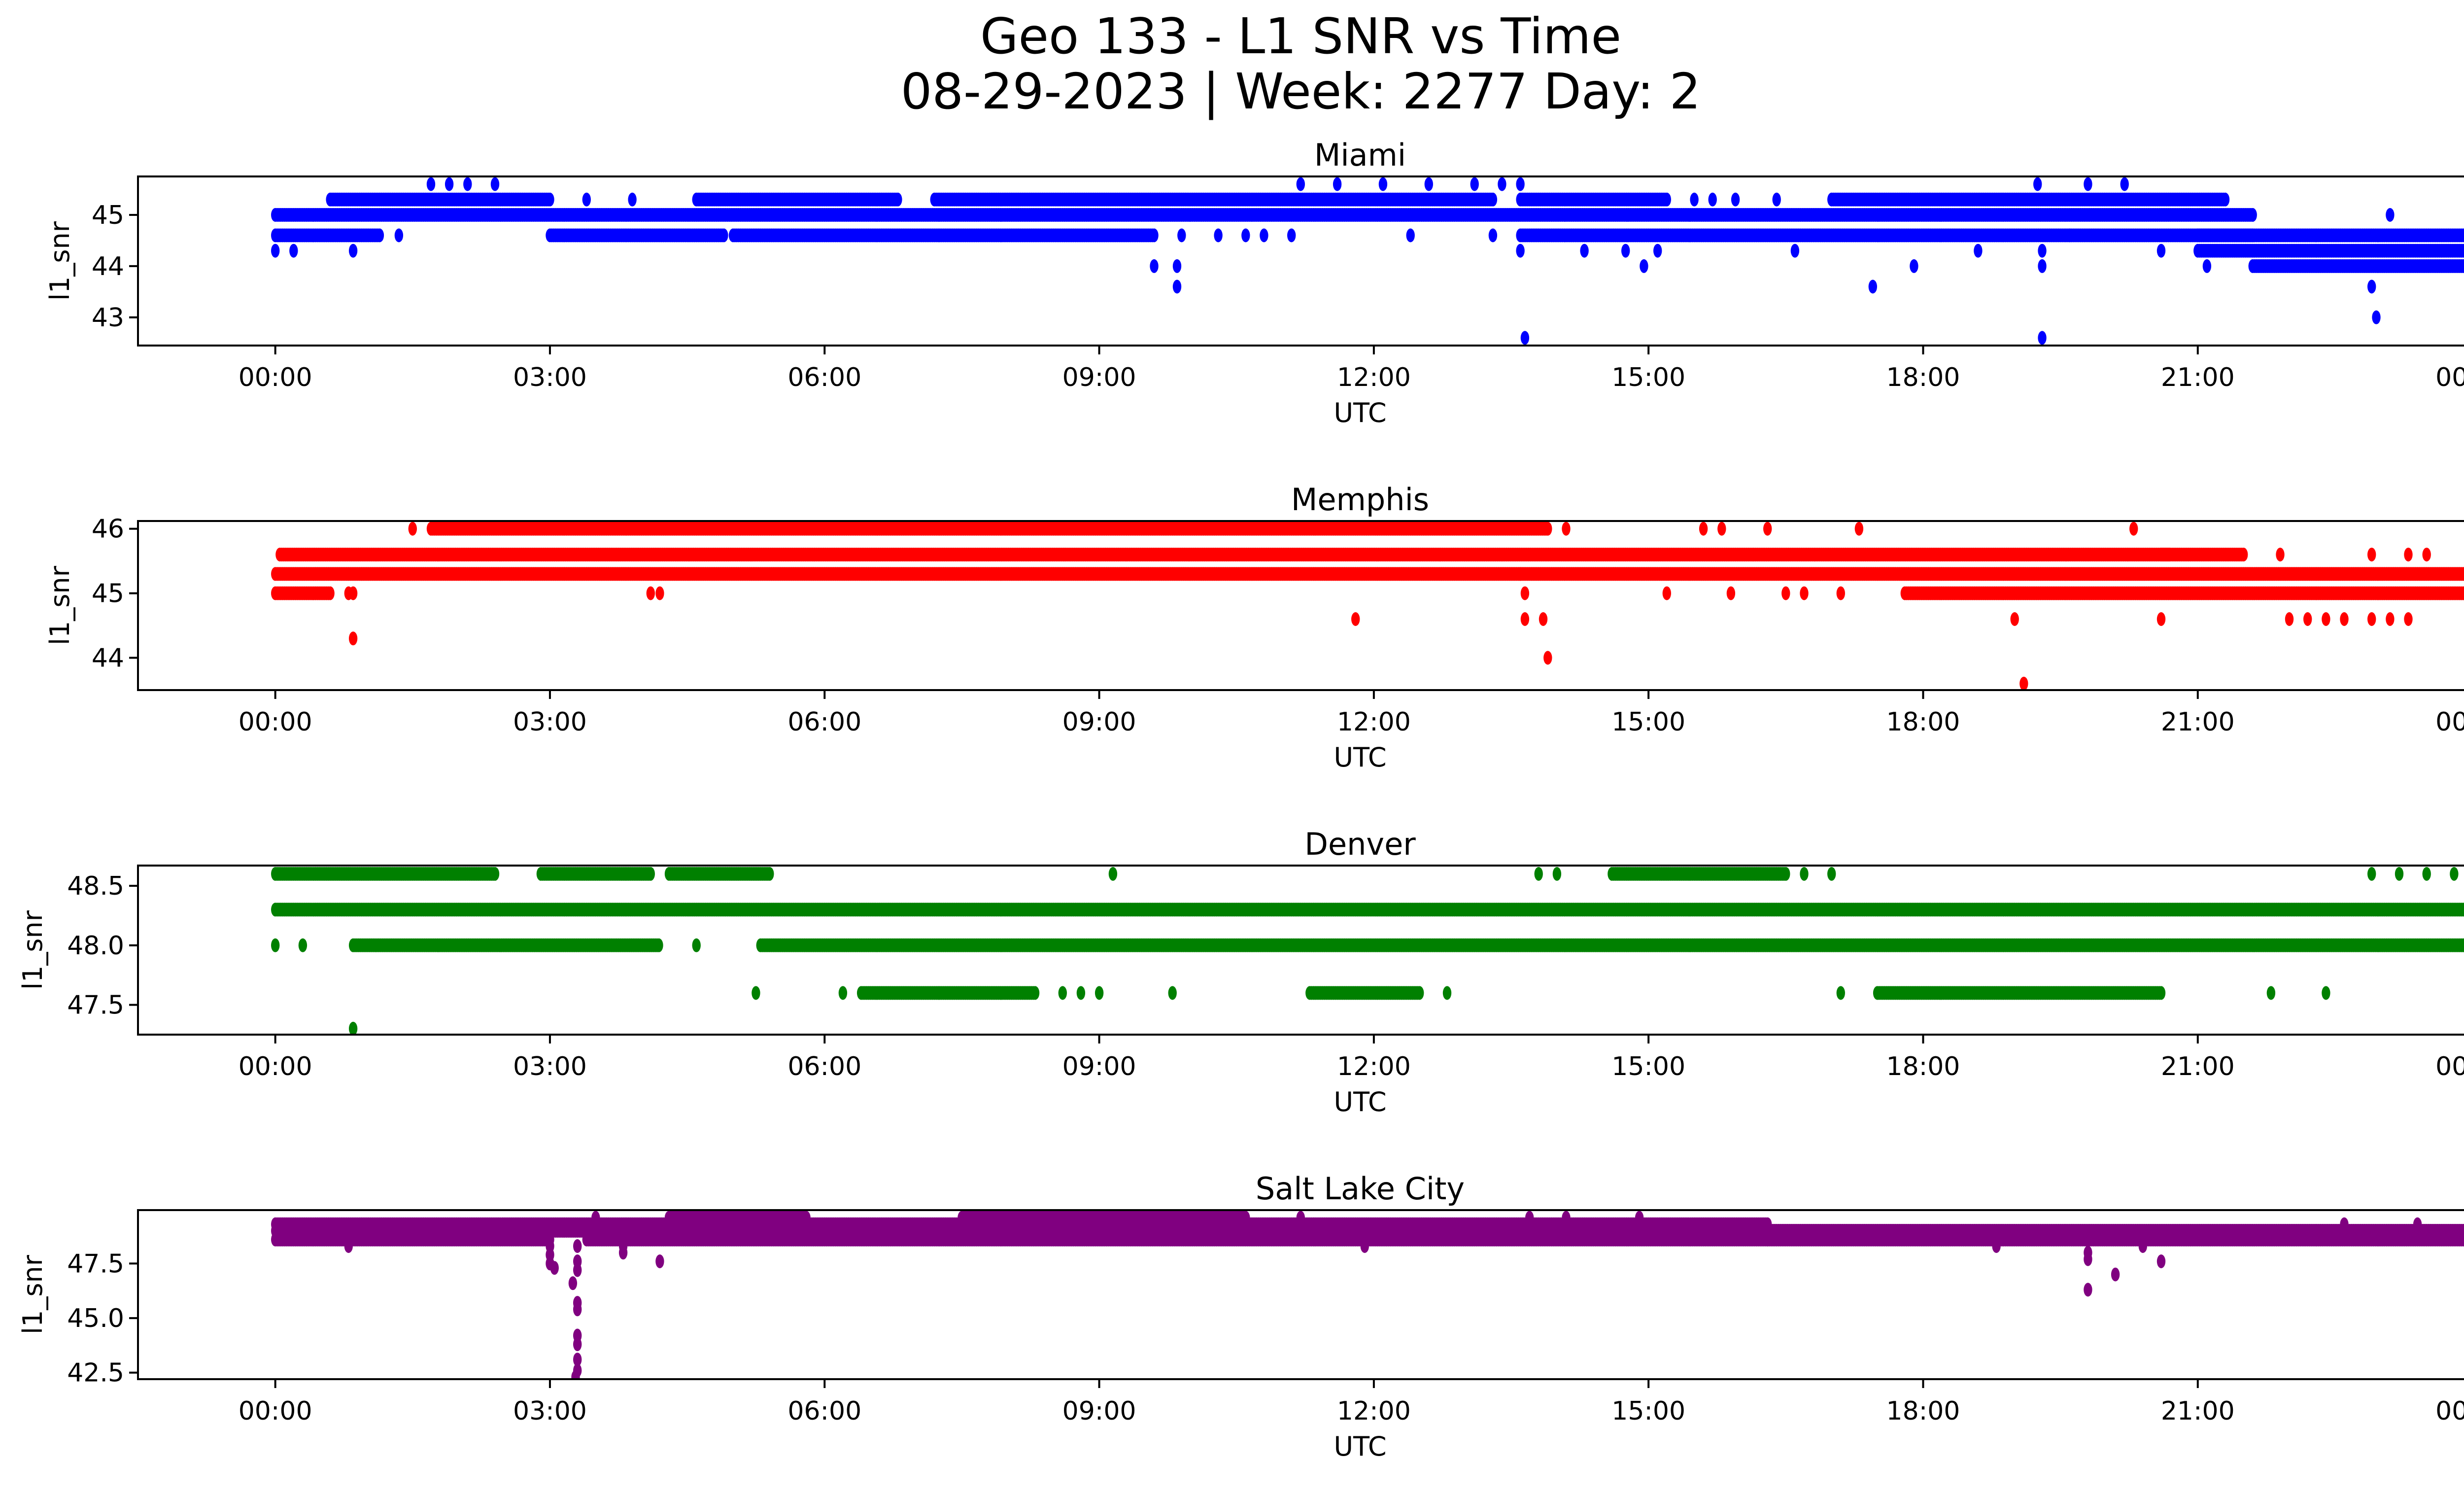  Describe the element at coordinates (550, 377) in the screenshot. I see `x-tick-label: 03:00` at that location.